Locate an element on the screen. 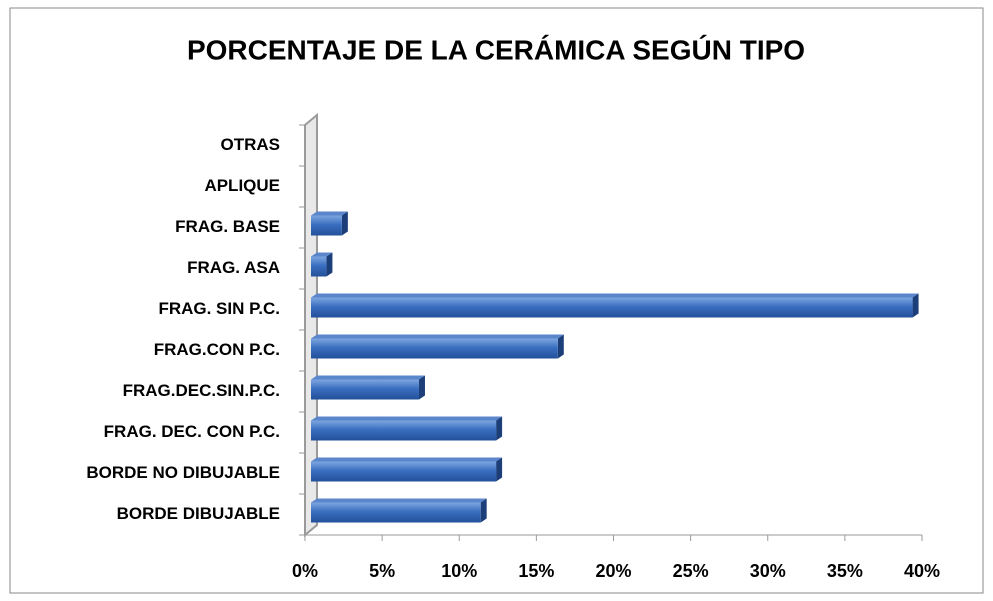  x-tick-label: 40% is located at coordinates (922, 571).